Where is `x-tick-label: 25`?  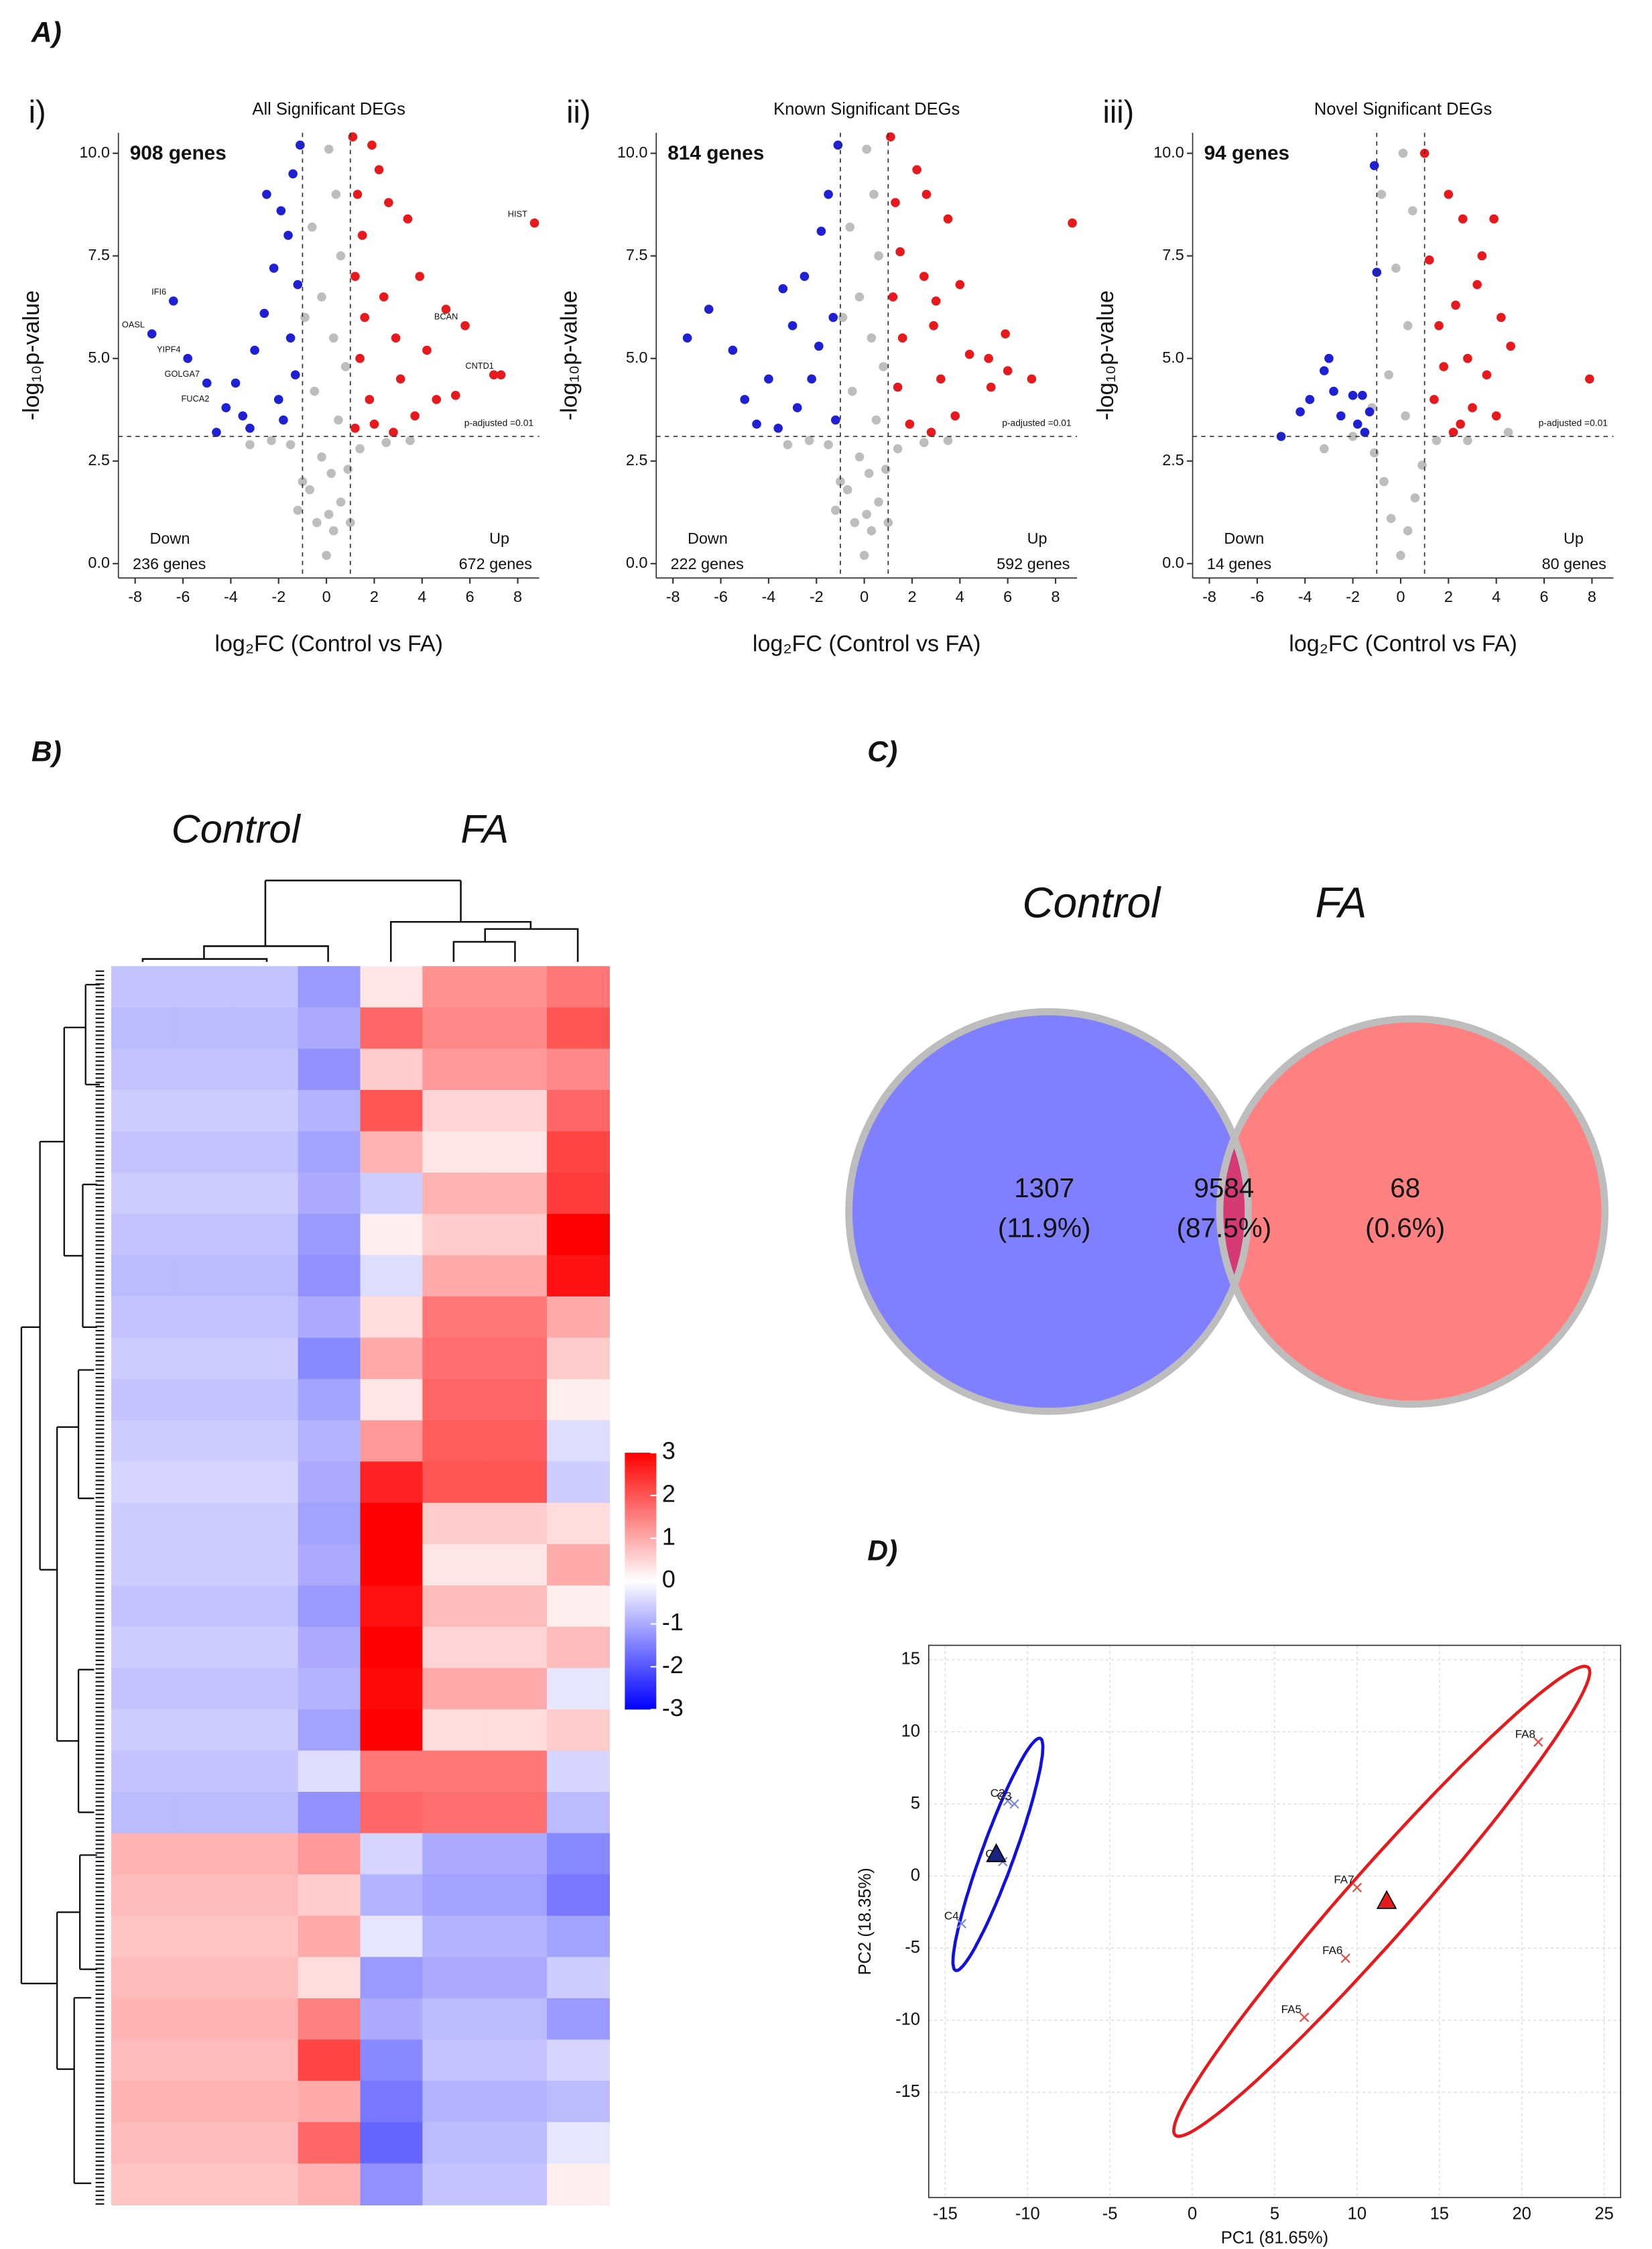
x-tick-label: 25 is located at coordinates (1604, 2214).